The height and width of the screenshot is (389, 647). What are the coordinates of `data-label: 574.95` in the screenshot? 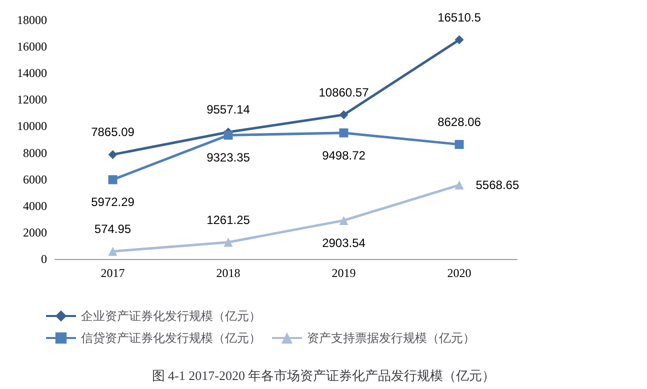 It's located at (113, 229).